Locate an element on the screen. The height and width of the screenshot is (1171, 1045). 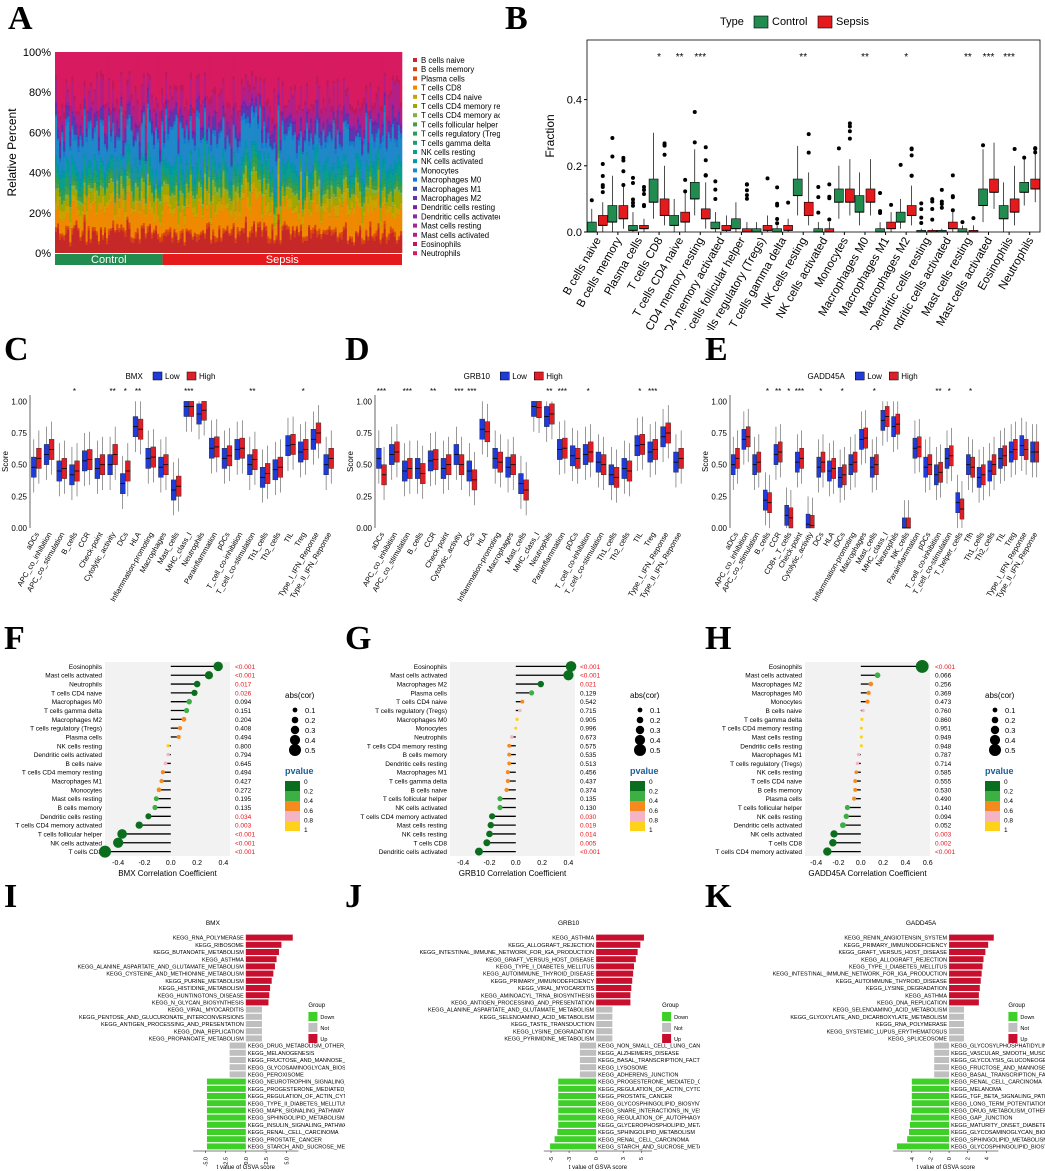
significance-mark: *** is located at coordinates (1009, 57).